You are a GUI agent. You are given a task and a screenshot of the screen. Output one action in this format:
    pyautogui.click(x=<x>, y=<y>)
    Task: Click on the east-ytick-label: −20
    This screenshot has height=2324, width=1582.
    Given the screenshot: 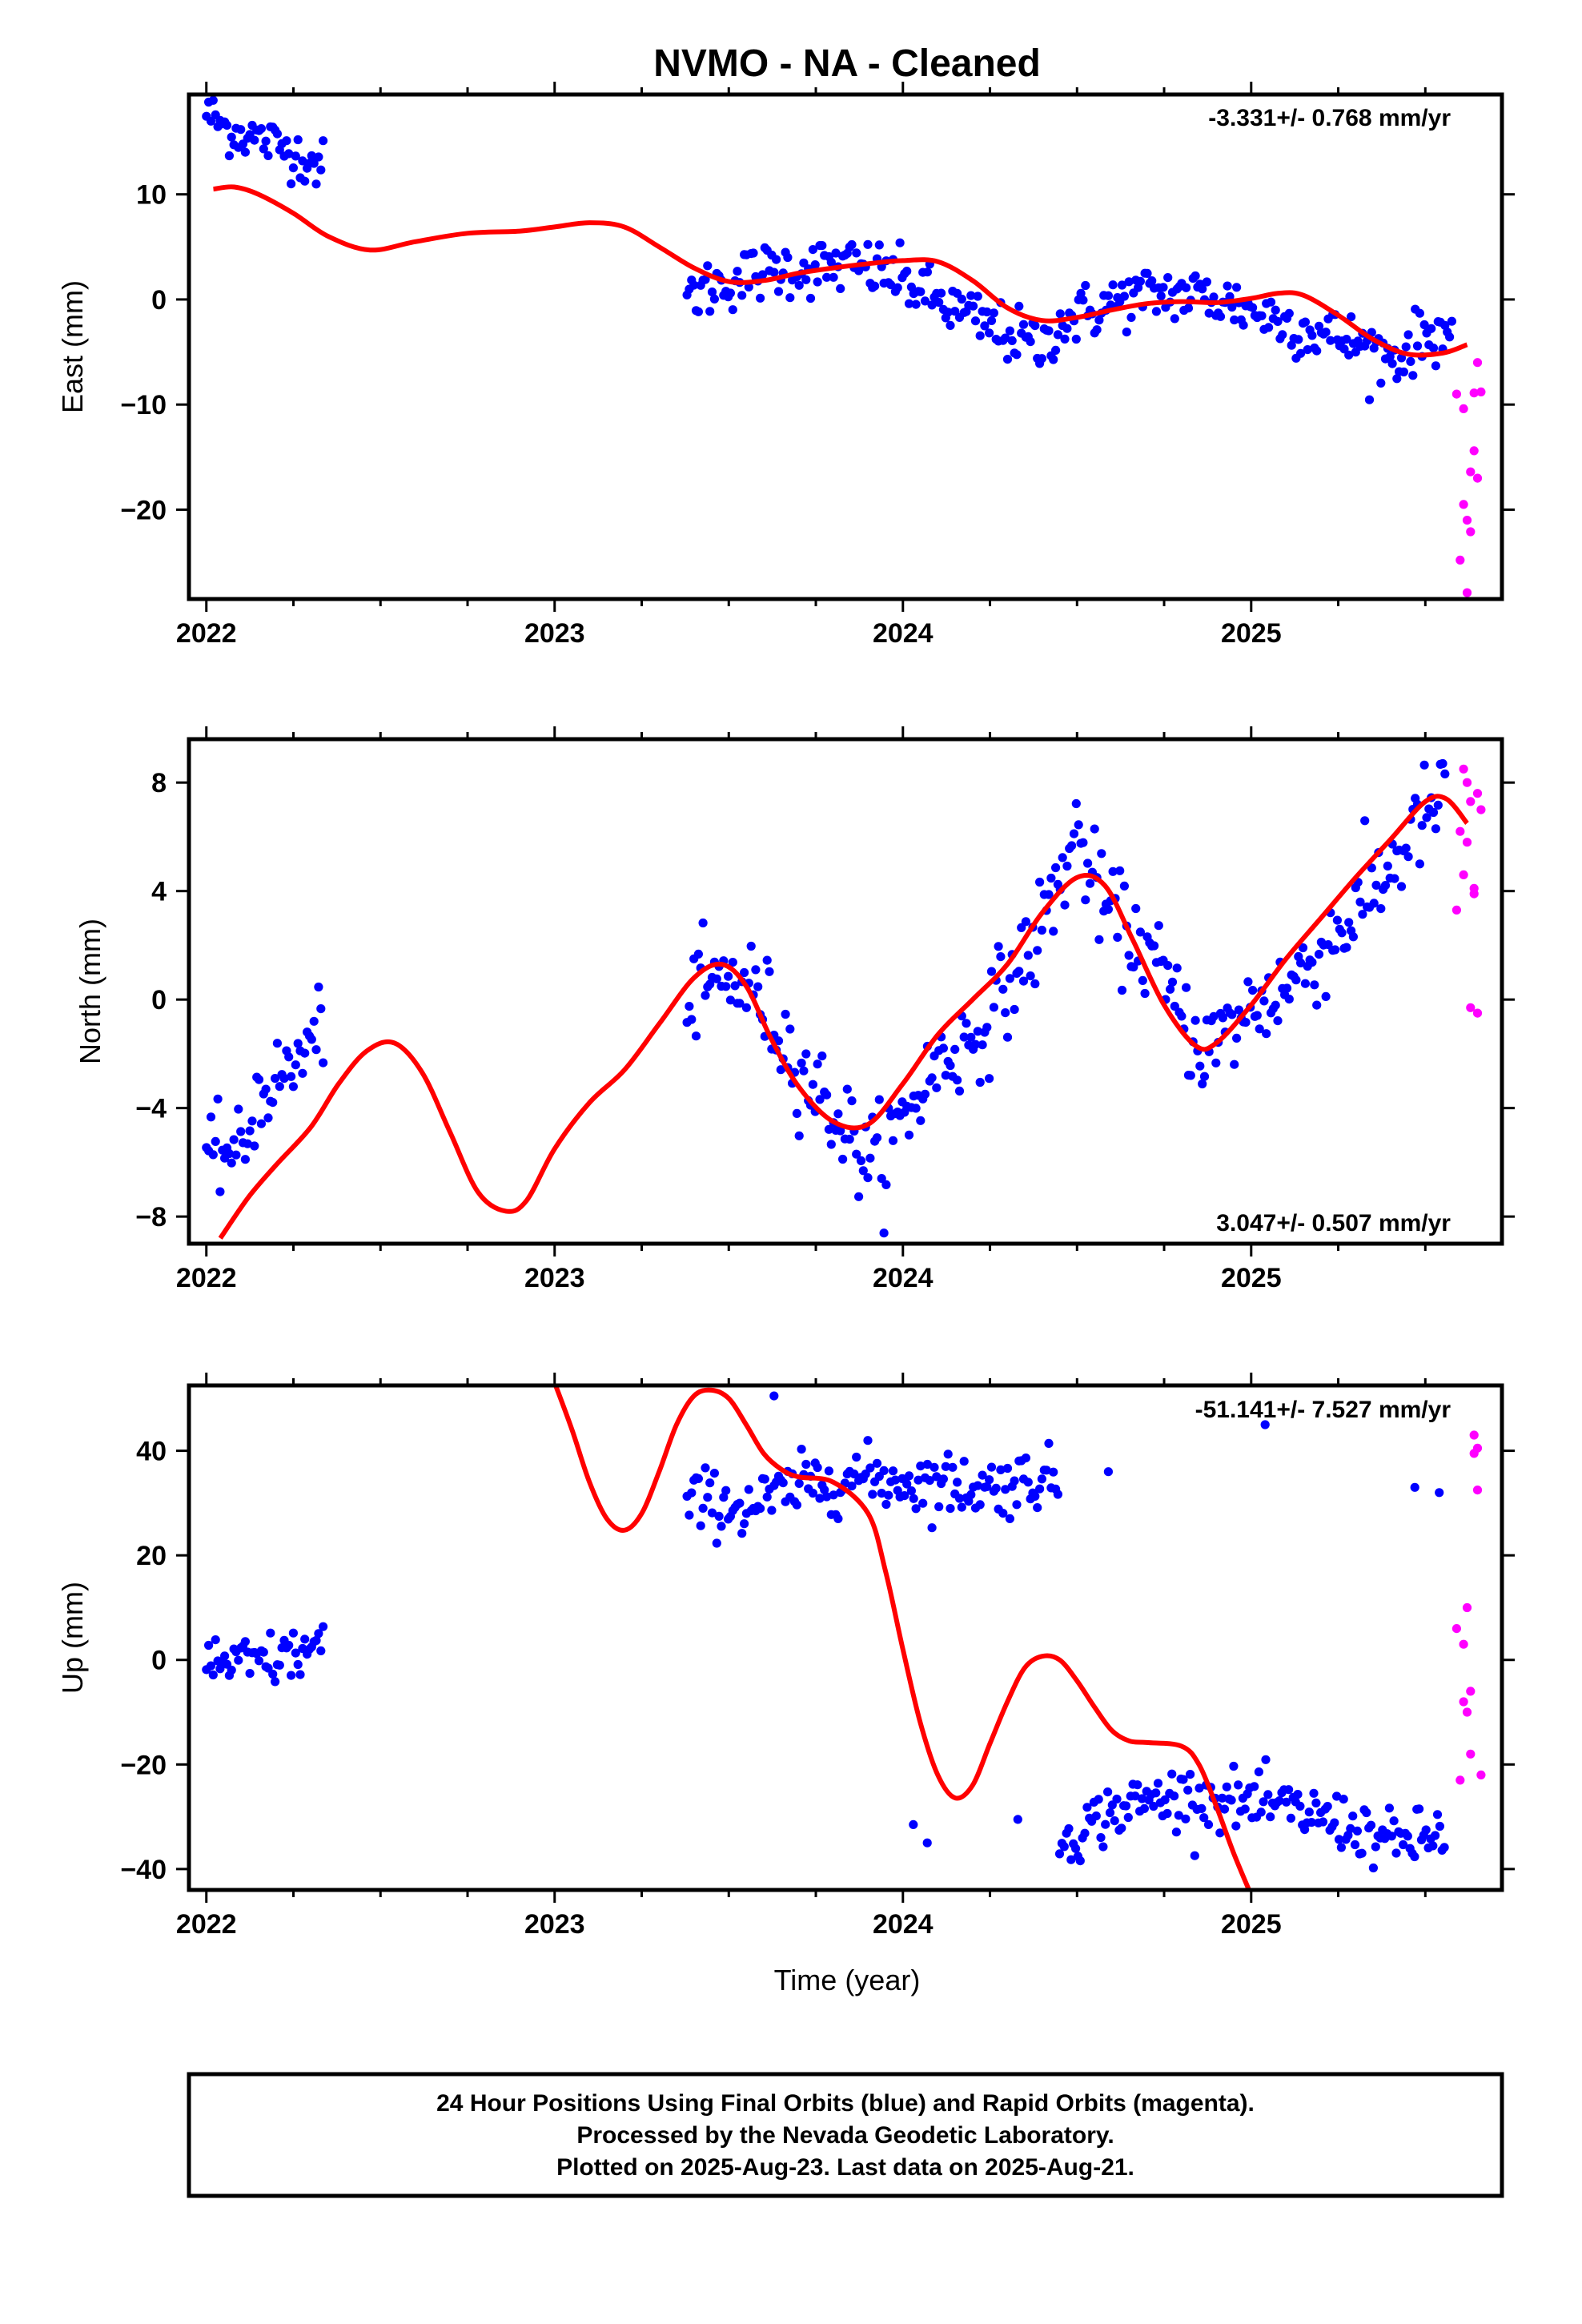 What is the action you would take?
    pyautogui.click(x=144, y=510)
    